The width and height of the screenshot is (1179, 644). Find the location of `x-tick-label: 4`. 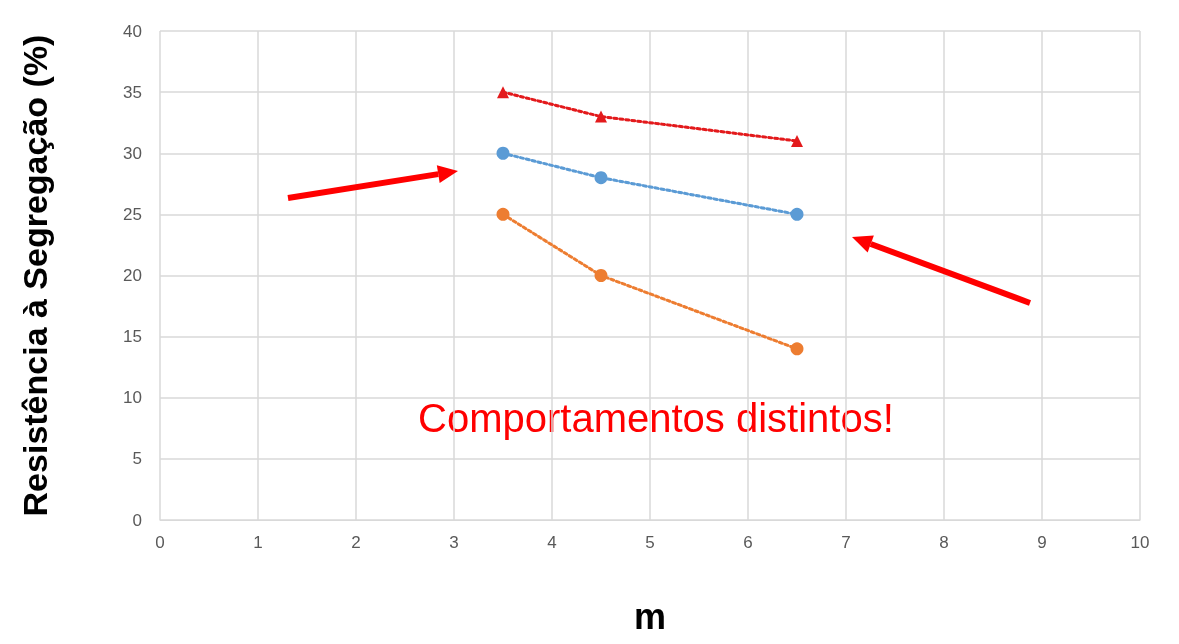

x-tick-label: 4 is located at coordinates (552, 542).